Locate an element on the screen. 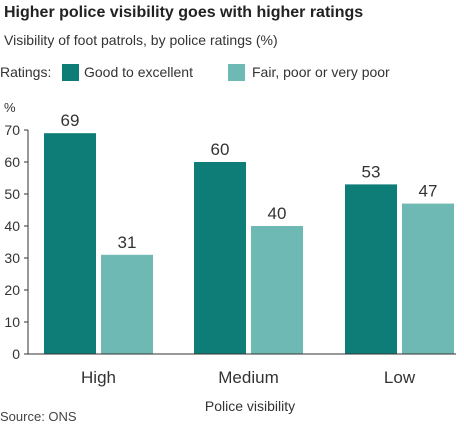 The image size is (464, 432). source-note: Source: ONS is located at coordinates (38, 416).